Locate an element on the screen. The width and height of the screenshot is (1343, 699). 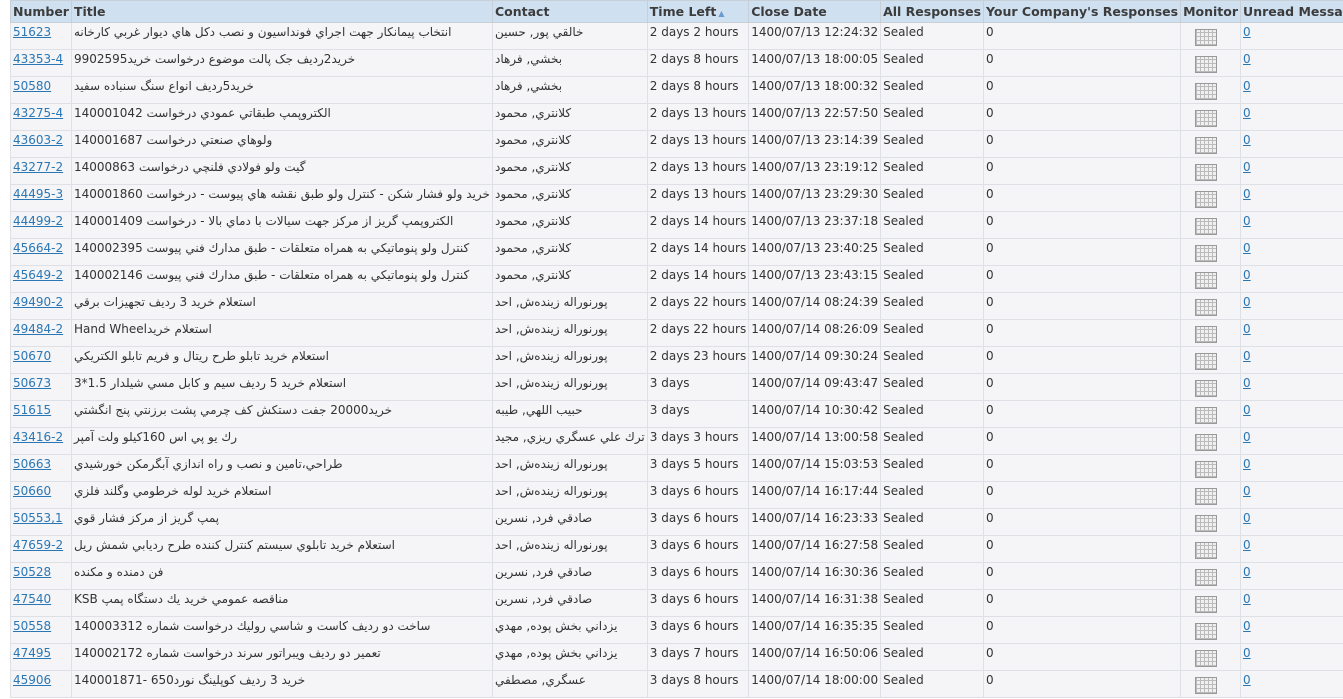
negotiation-number-link: 44499-2 is located at coordinates (38, 221).